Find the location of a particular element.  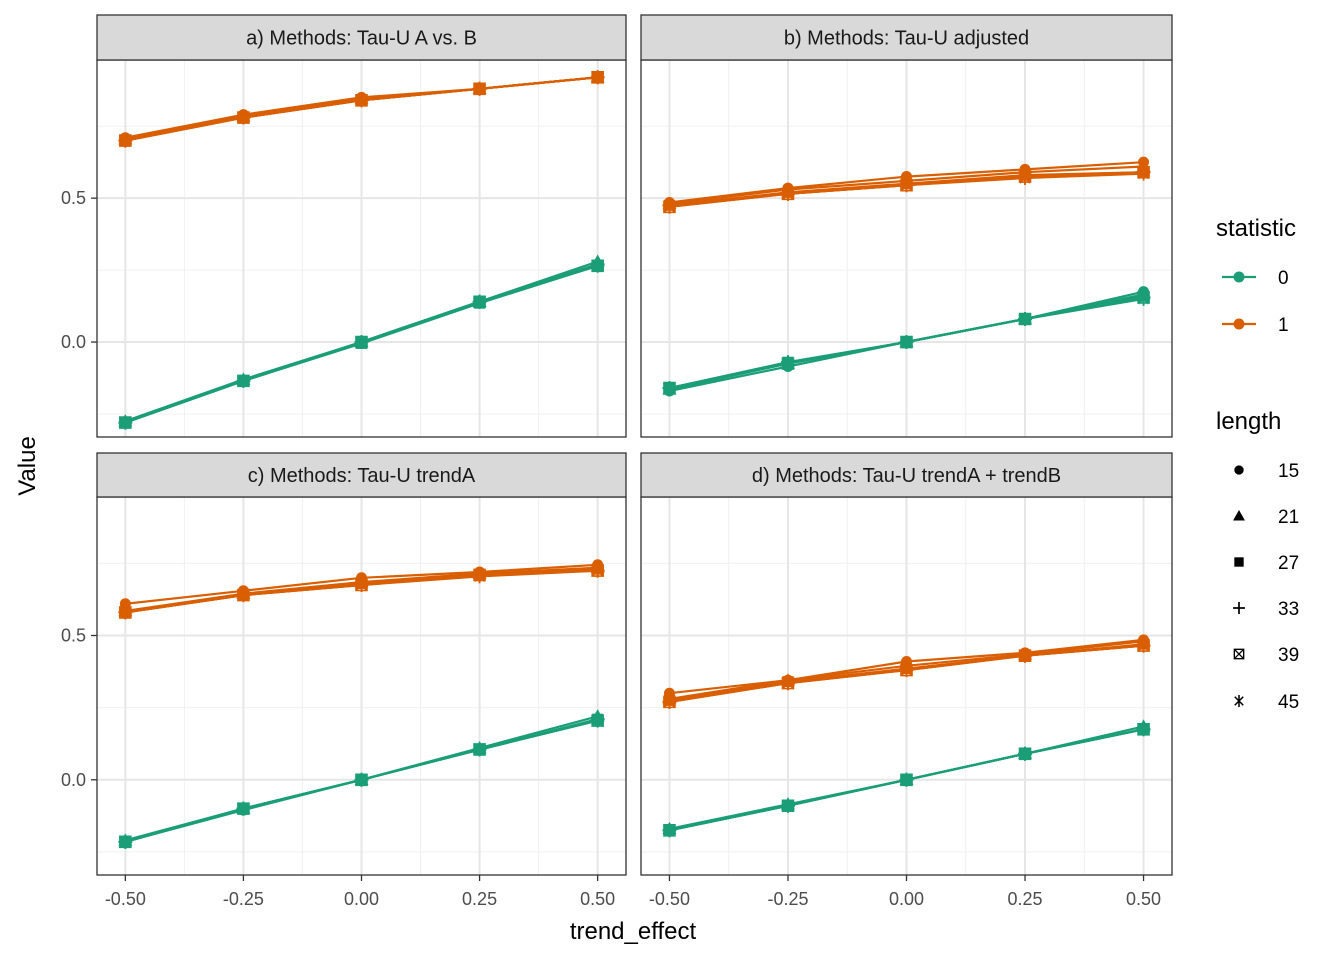

facet-strip-label: d) Methods: Tau-U trendA + trendB is located at coordinates (906, 476).